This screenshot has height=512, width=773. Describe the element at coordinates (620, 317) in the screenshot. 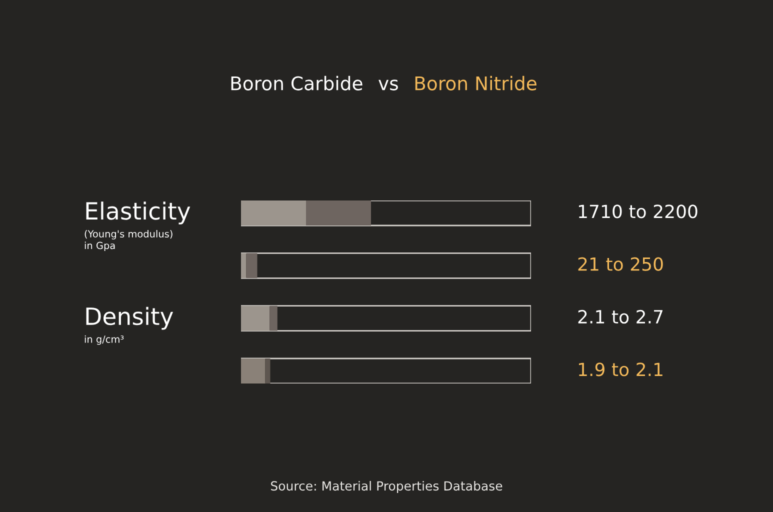

I see `text: 2.1 to 2.7` at that location.